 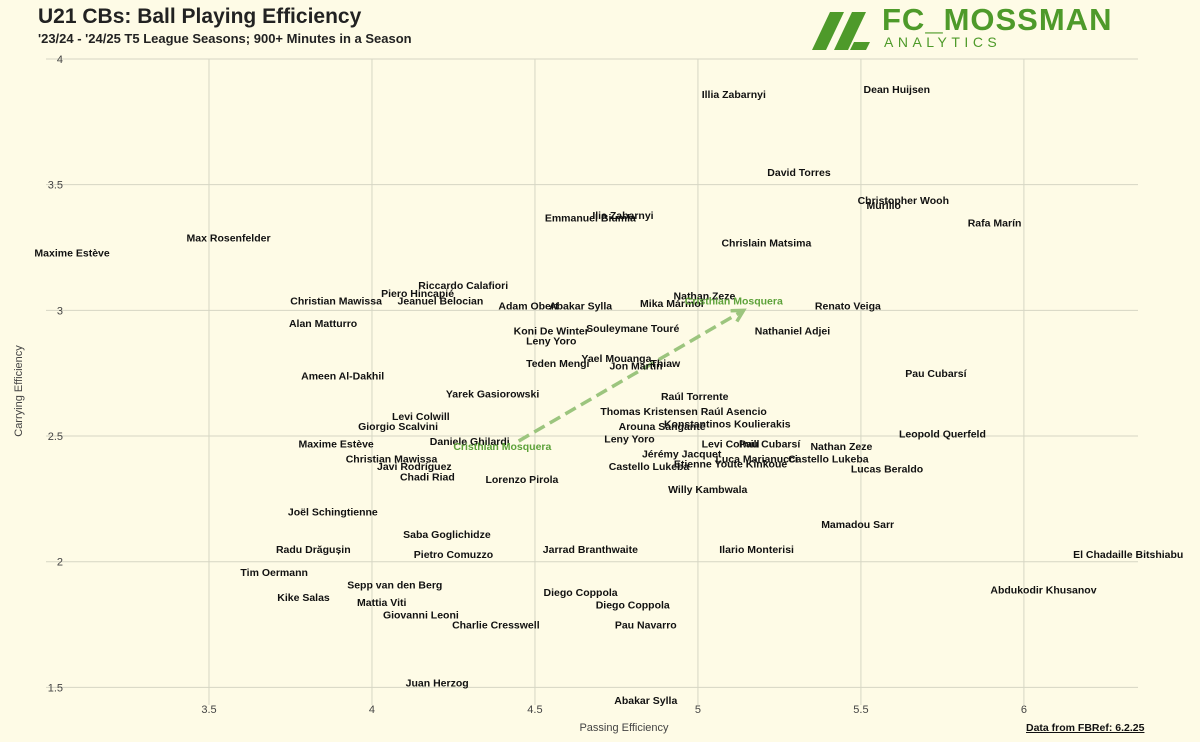 What do you see at coordinates (496, 626) in the screenshot?
I see `player-label: Charlie Cresswell` at bounding box center [496, 626].